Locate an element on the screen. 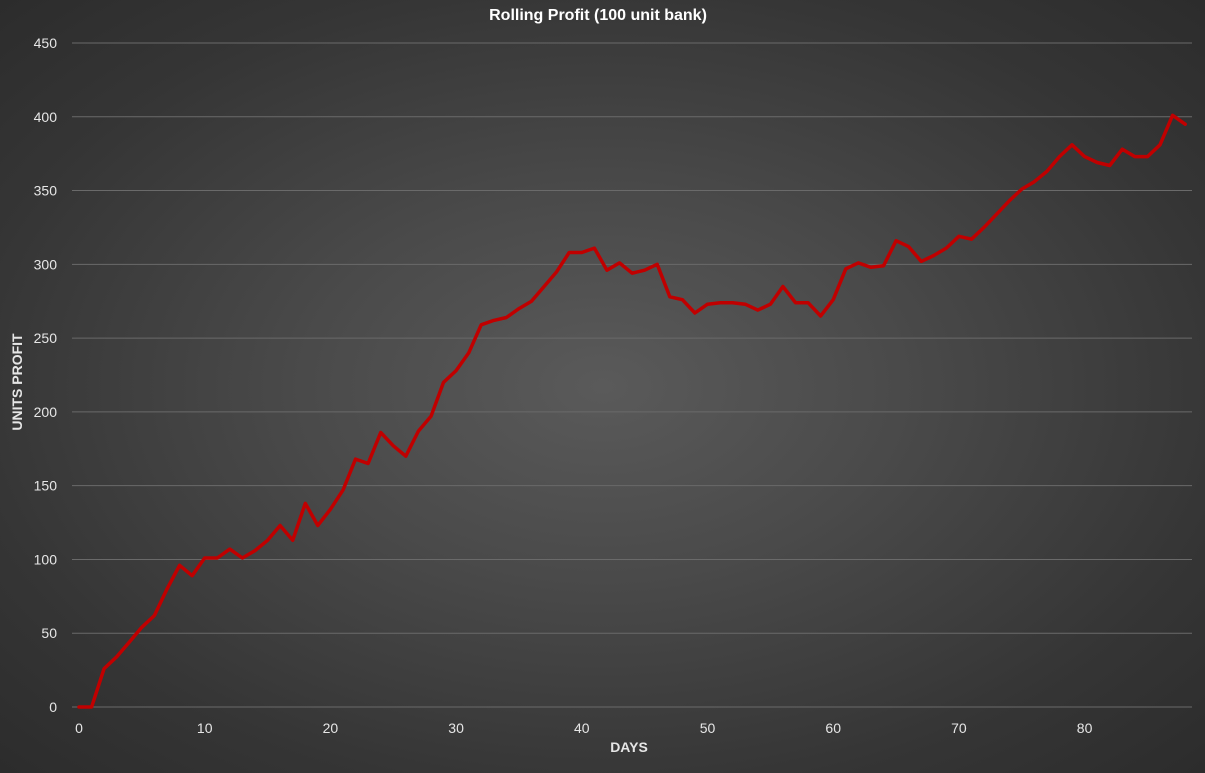 This screenshot has height=773, width=1205. x-tick-label: 0 is located at coordinates (79, 728).